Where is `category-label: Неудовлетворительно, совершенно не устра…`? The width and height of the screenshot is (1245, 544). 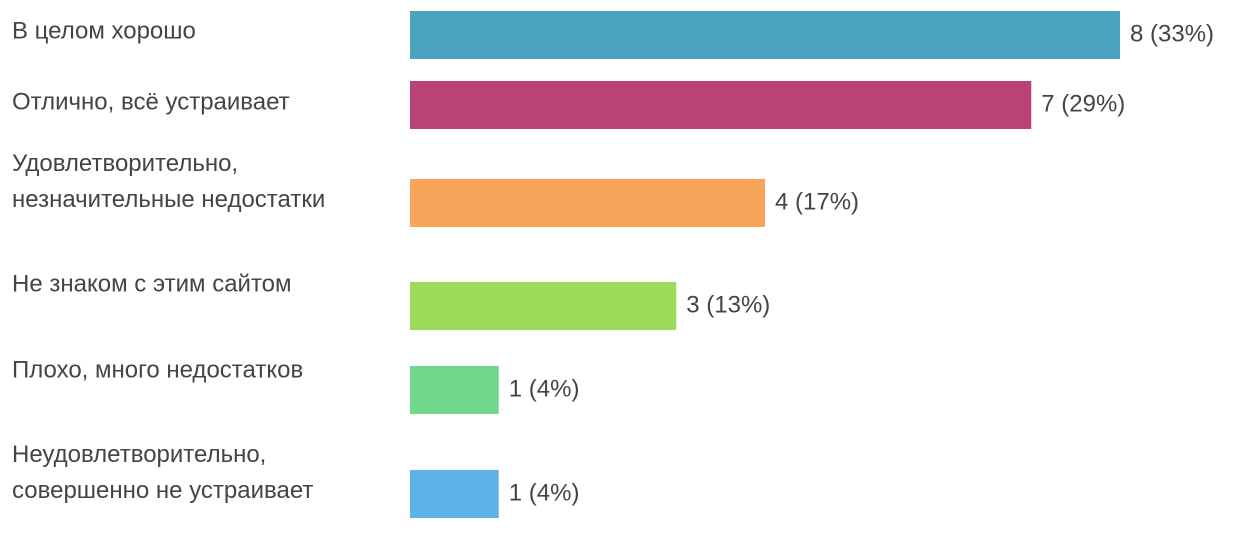 category-label: Неудовлетворительно, совершенно не устра… is located at coordinates (162, 472).